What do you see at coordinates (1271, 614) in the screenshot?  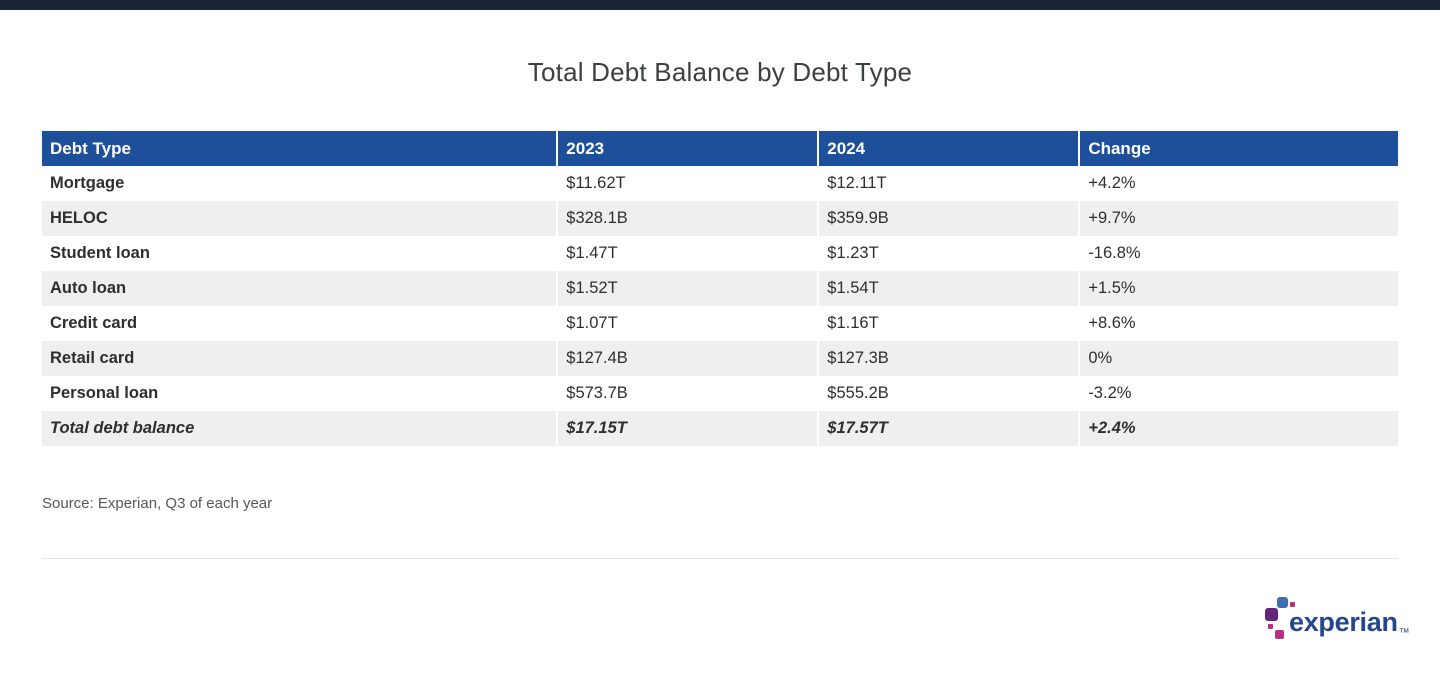 I see `logo-purple-square-icon` at bounding box center [1271, 614].